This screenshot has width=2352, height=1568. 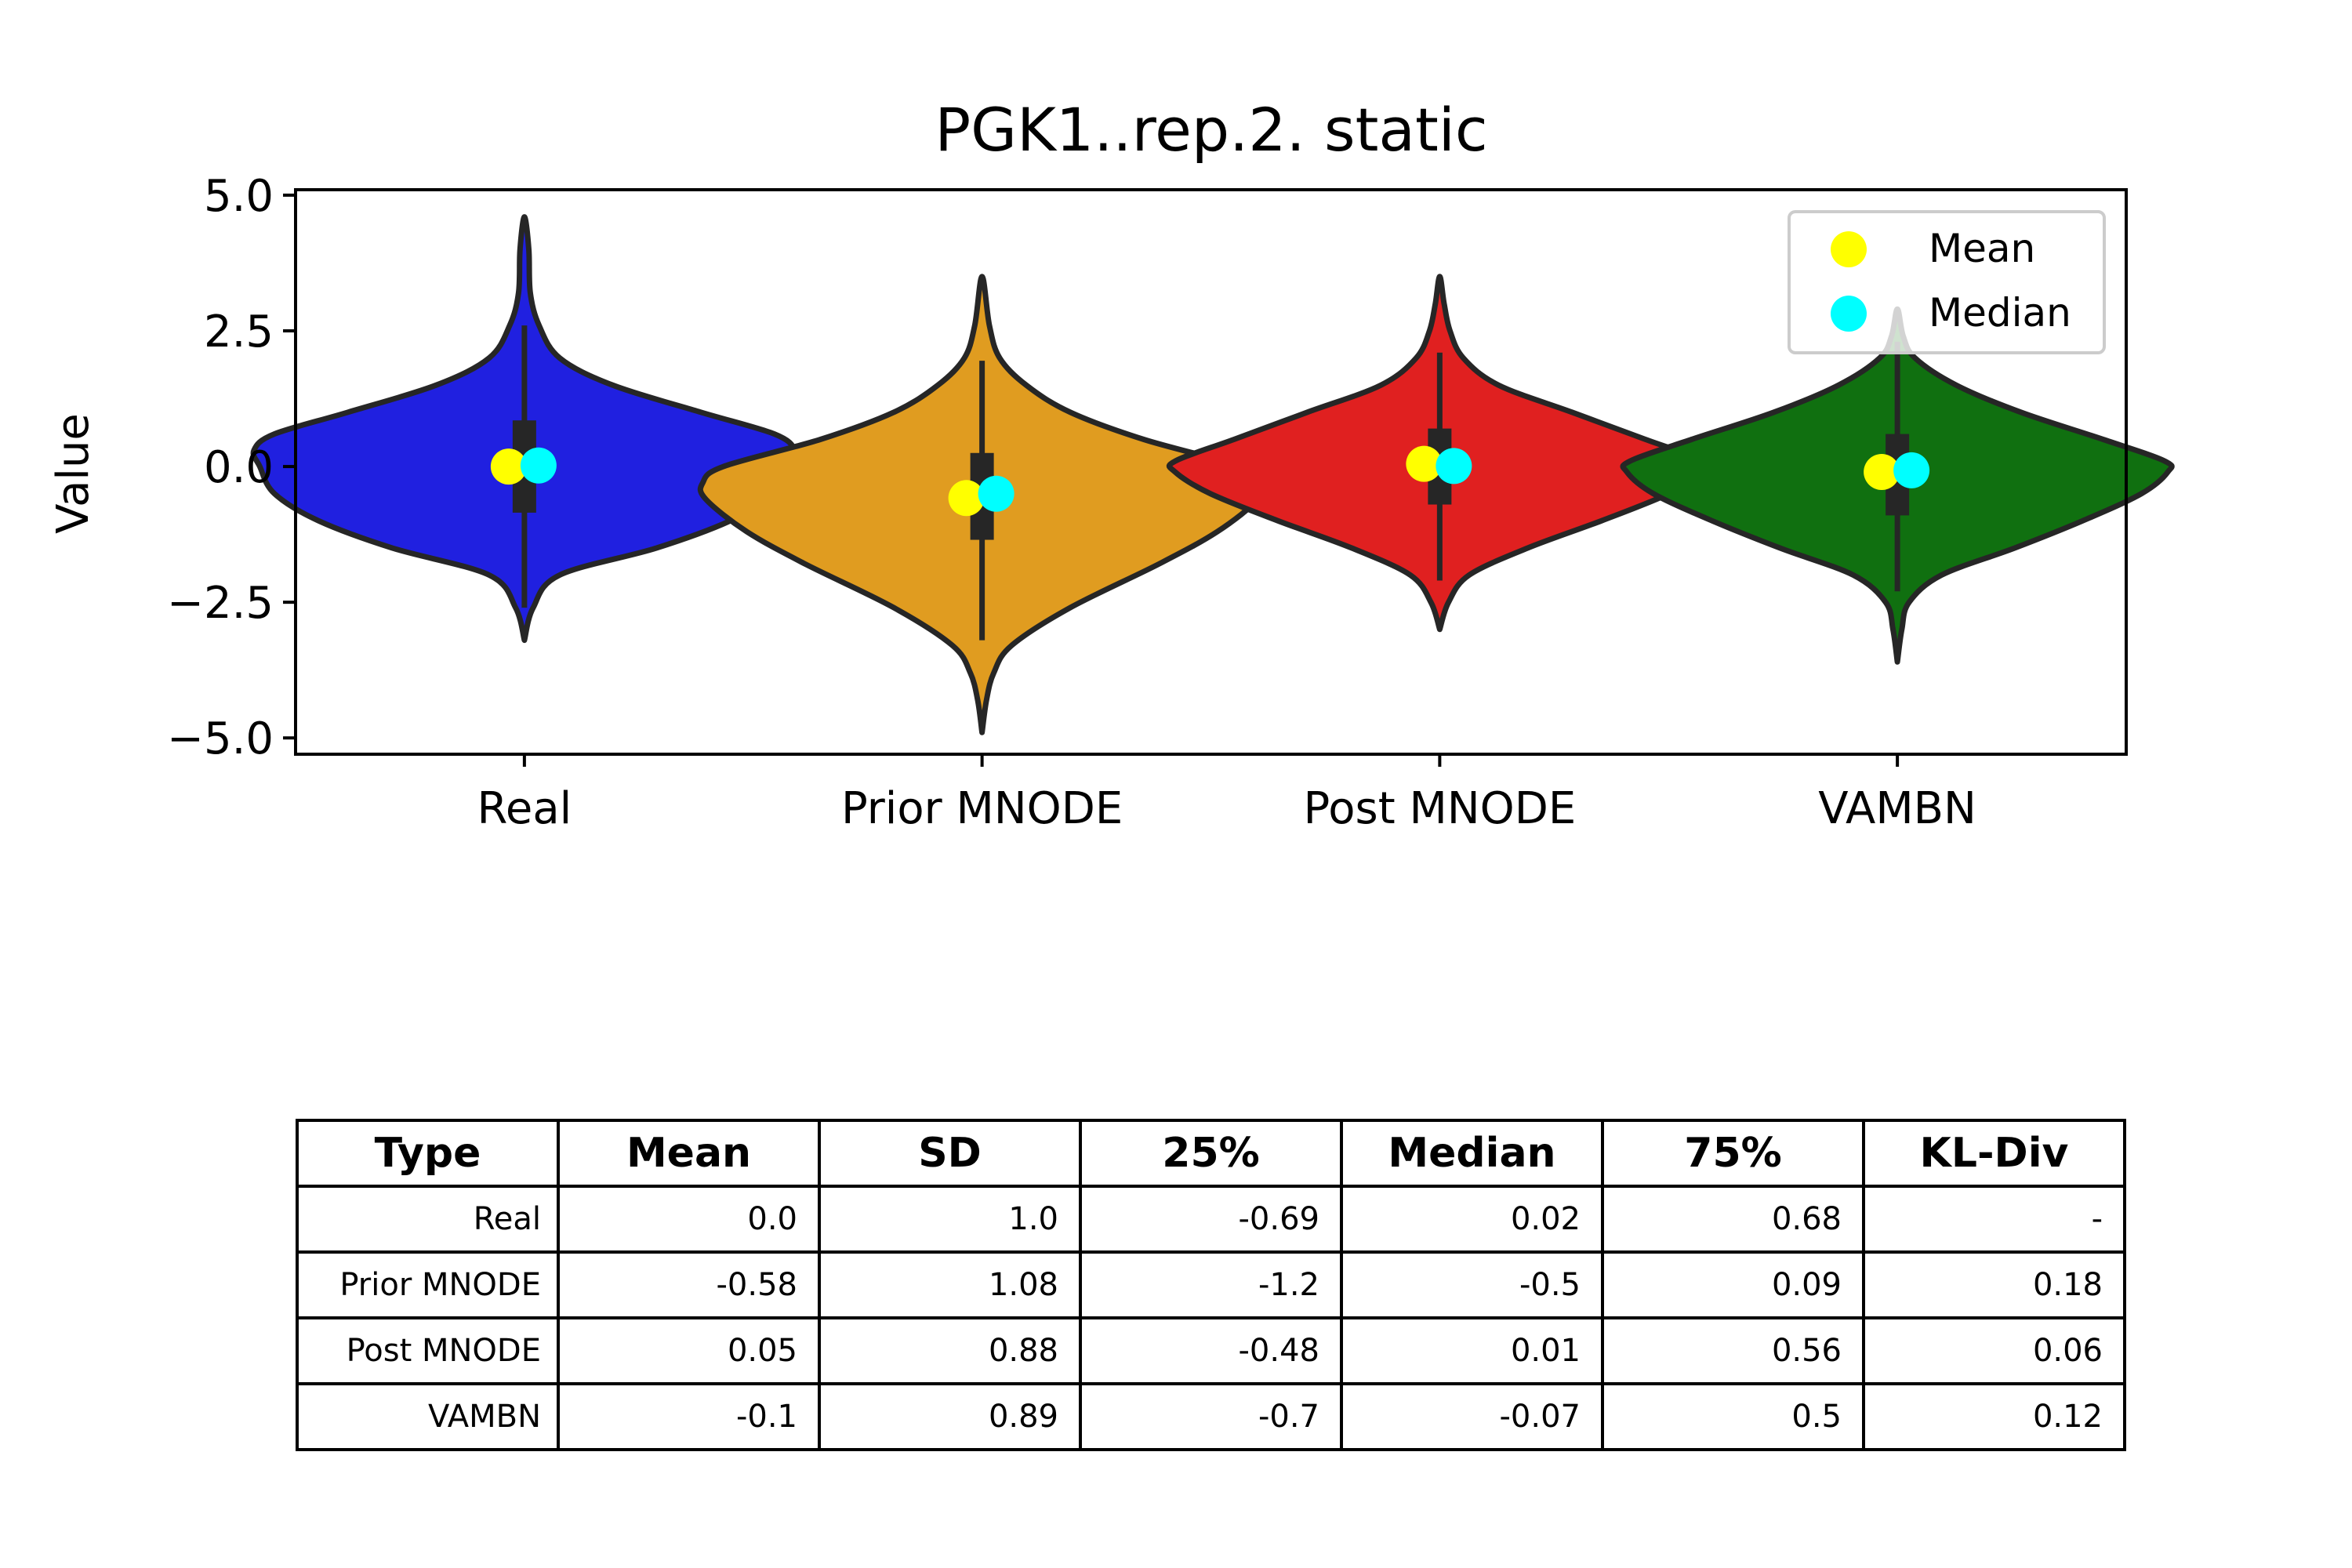 I want to click on table-cell: 0.68, so click(x=1733, y=1219).